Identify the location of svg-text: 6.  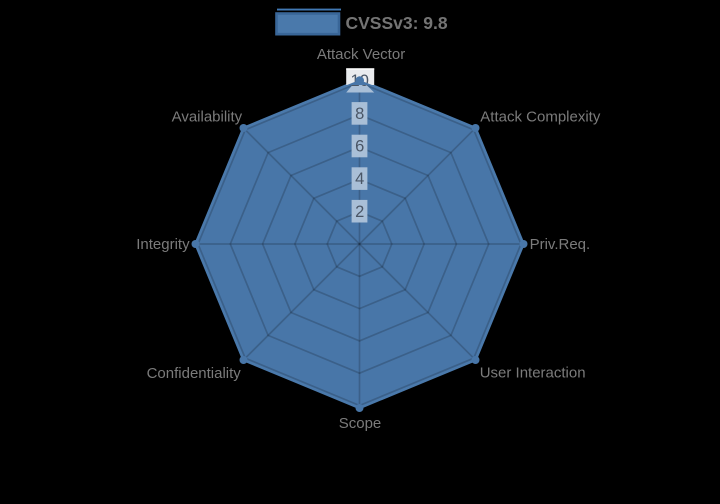
(359, 147).